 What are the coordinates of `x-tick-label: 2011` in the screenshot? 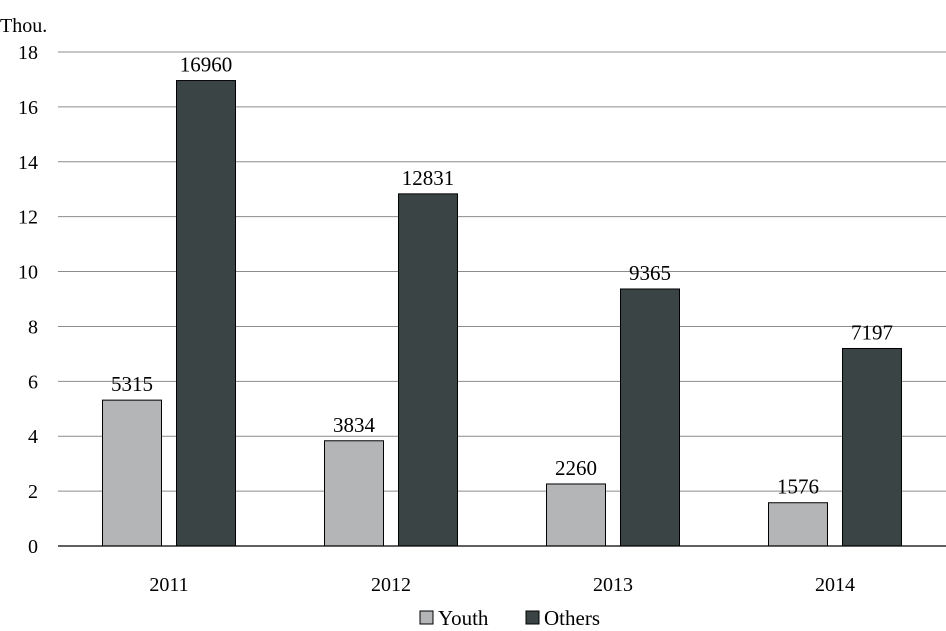 It's located at (168, 585).